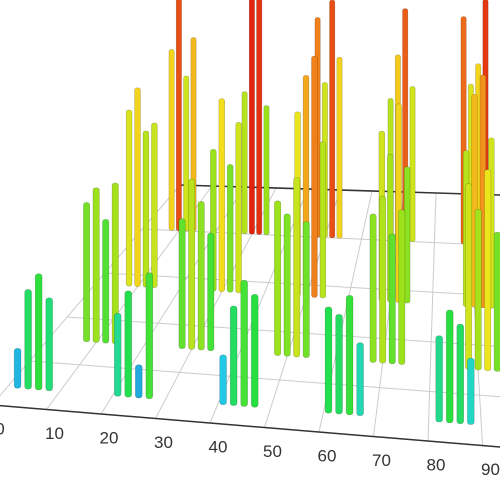 The width and height of the screenshot is (500, 500). Describe the element at coordinates (272, 451) in the screenshot. I see `x-tick-label: 50` at that location.